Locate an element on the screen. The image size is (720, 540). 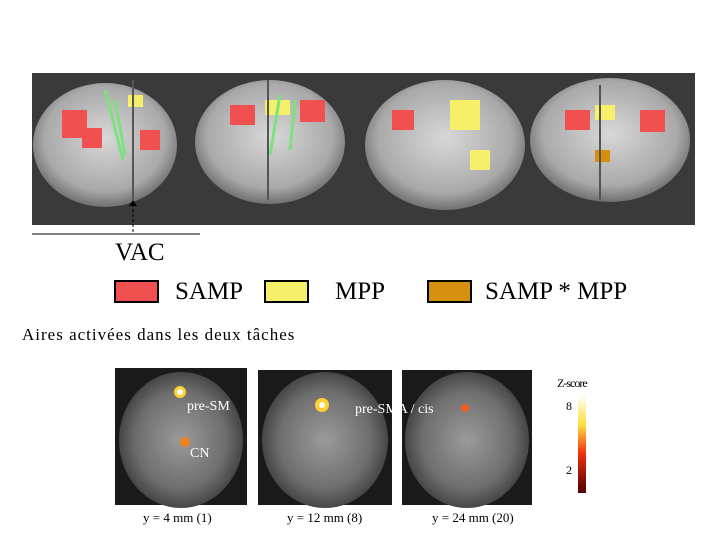
legend-label: SAMP * MPP is located at coordinates (556, 291).